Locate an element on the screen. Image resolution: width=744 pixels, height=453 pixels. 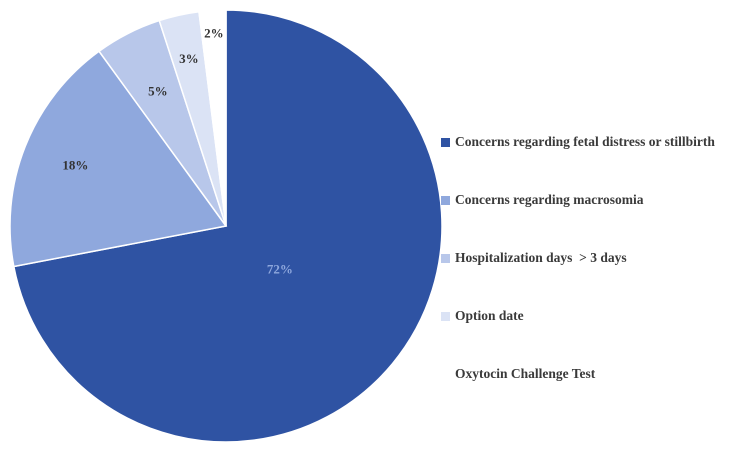
legend-item-macrosomia: Concerns regarding macrosomia is located at coordinates (578, 200).